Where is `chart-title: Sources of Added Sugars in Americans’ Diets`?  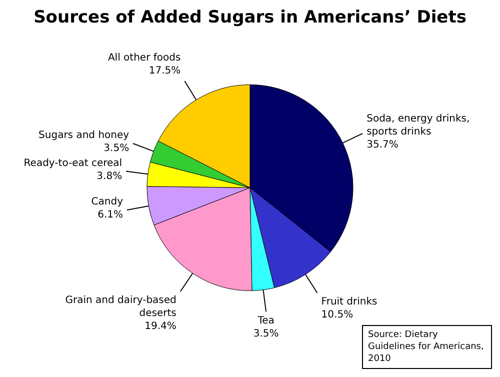
chart-title: Sources of Added Sugars in Americans’ Diets is located at coordinates (250, 18).